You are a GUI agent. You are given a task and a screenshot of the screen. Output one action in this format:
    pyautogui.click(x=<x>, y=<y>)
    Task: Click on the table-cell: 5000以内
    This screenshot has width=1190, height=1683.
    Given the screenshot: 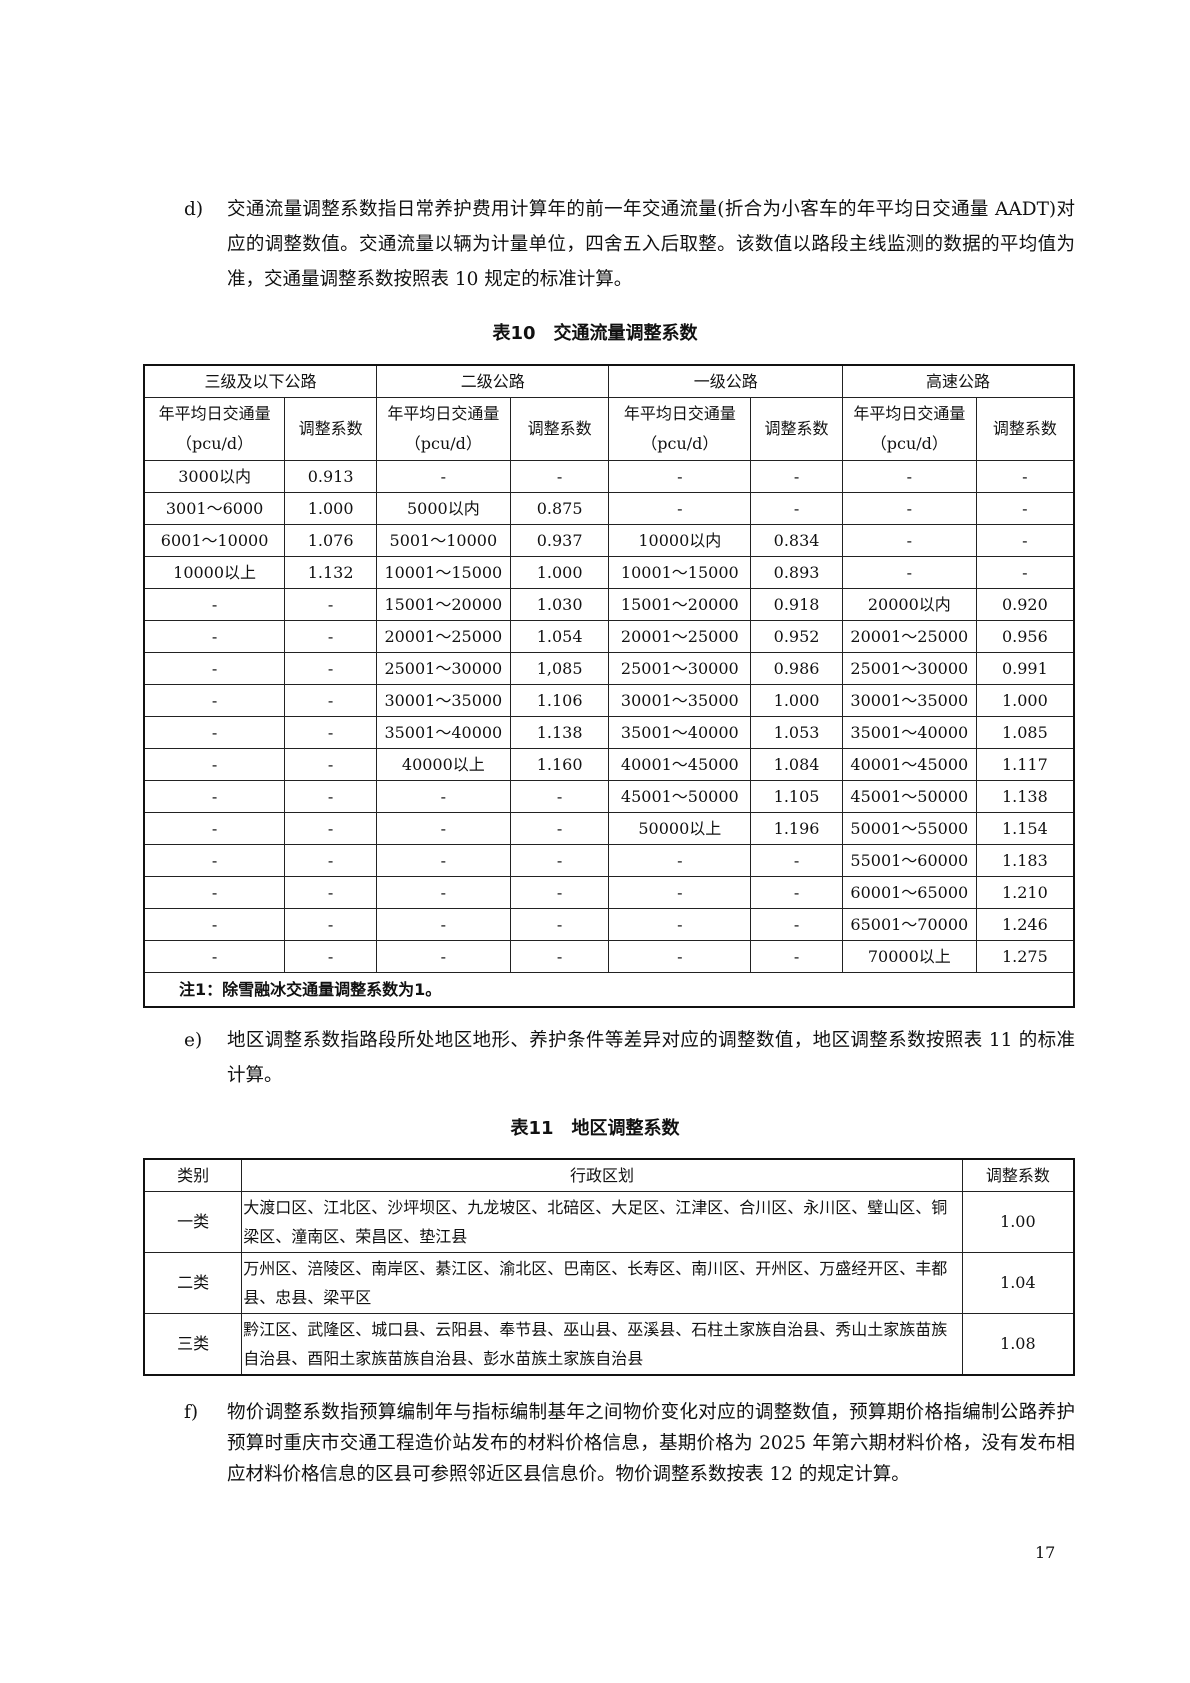 What is the action you would take?
    pyautogui.click(x=443, y=508)
    